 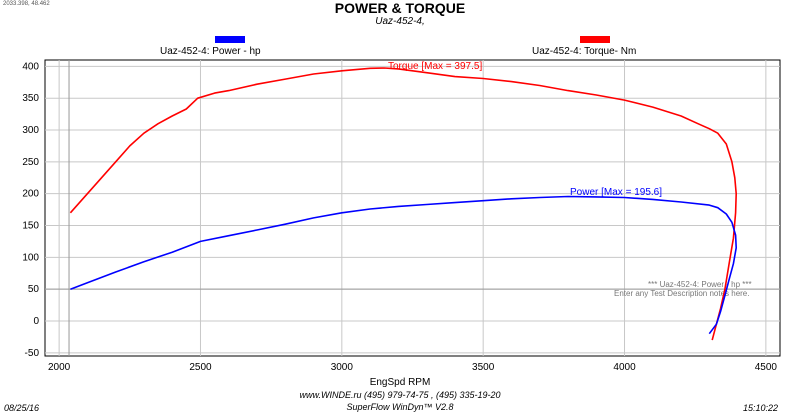 I want to click on x-tick-label: 3500, so click(x=483, y=367).